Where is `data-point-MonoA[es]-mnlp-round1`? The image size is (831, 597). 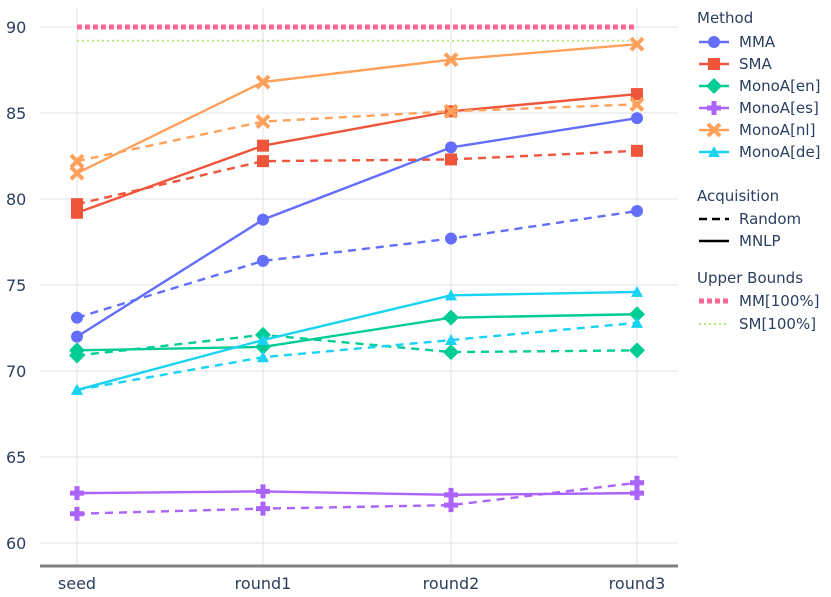
data-point-MonoA[es]-mnlp-round1 is located at coordinates (263, 491).